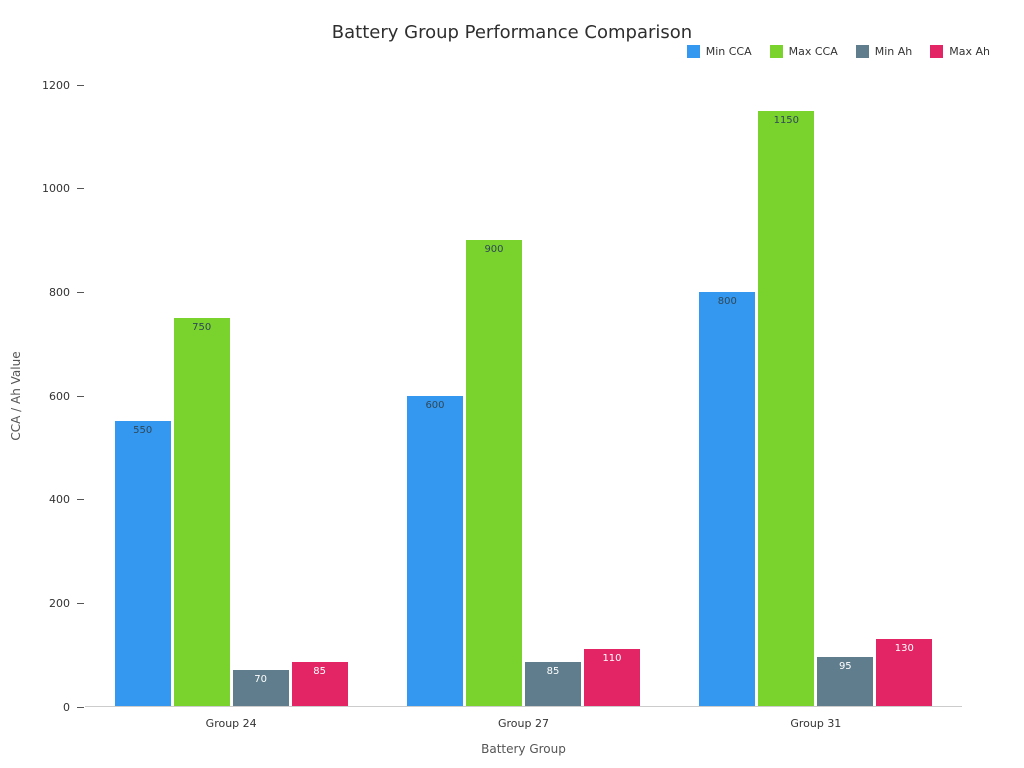 This screenshot has width=1024, height=768. What do you see at coordinates (523, 749) in the screenshot?
I see `x-axis-label: Battery Group` at bounding box center [523, 749].